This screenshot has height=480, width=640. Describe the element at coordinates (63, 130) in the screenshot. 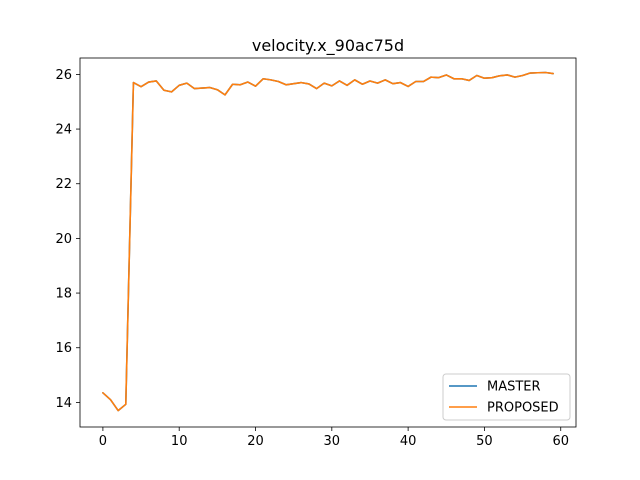

I see `y-tick-label: 24` at that location.